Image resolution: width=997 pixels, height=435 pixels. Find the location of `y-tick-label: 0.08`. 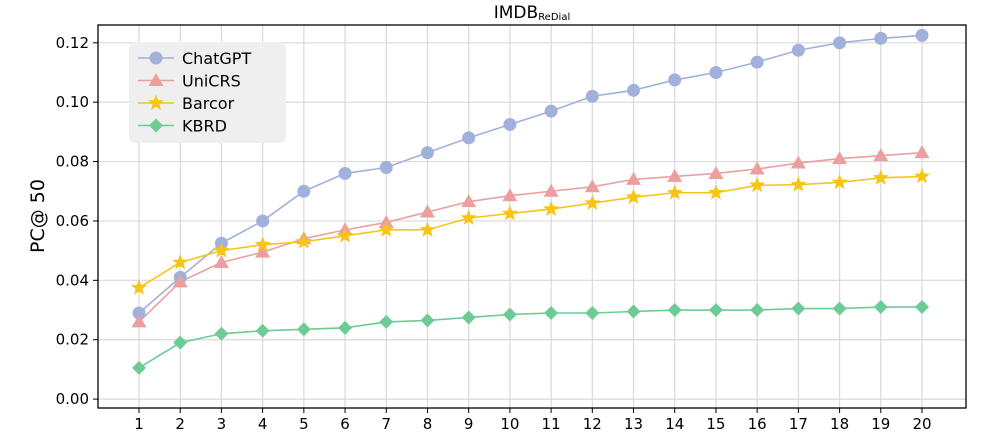

y-tick-label: 0.08 is located at coordinates (72, 162).